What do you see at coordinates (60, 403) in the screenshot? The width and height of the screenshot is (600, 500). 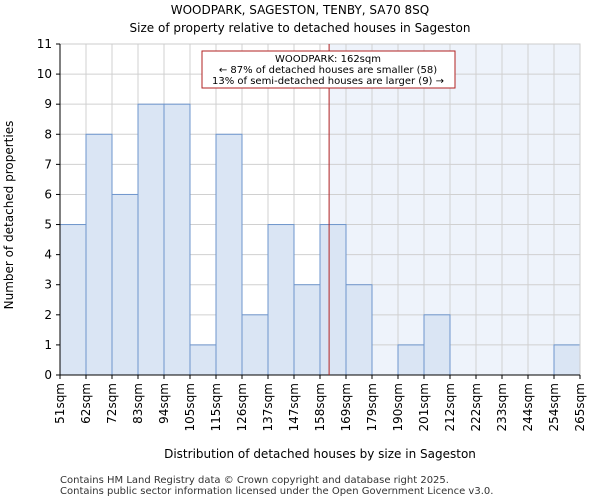 I see `x-tick-label: 51sqm` at bounding box center [60, 403].